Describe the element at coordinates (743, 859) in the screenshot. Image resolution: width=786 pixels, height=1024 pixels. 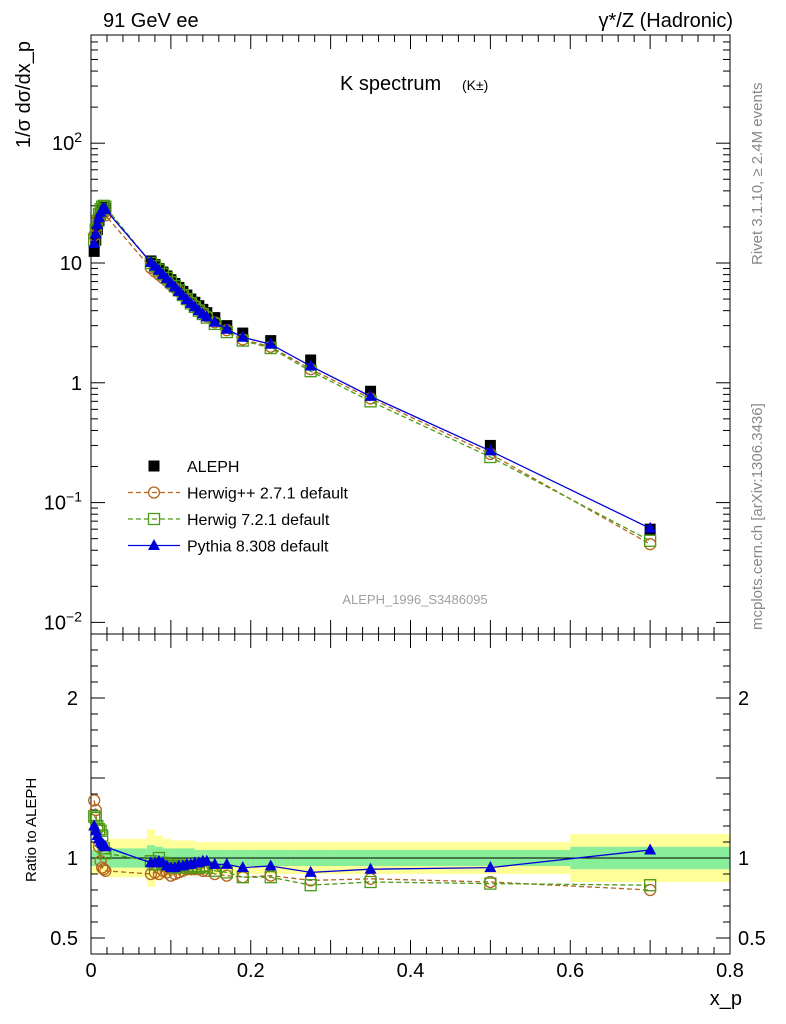
I see `ratio-y-tick-label-right: 1` at that location.